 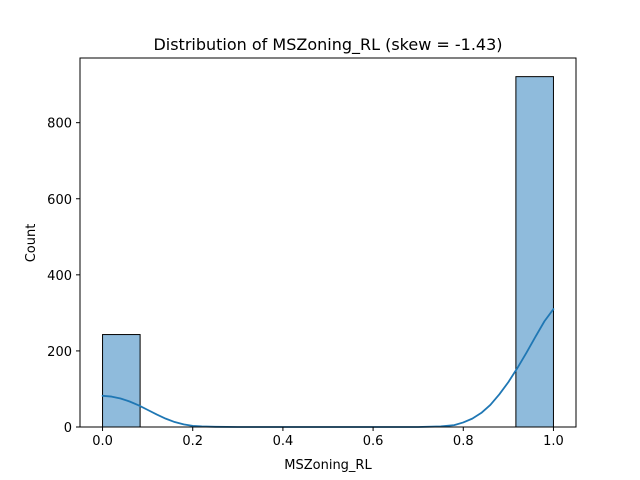 I want to click on x-tick-label-3: 0.6, so click(x=373, y=441).